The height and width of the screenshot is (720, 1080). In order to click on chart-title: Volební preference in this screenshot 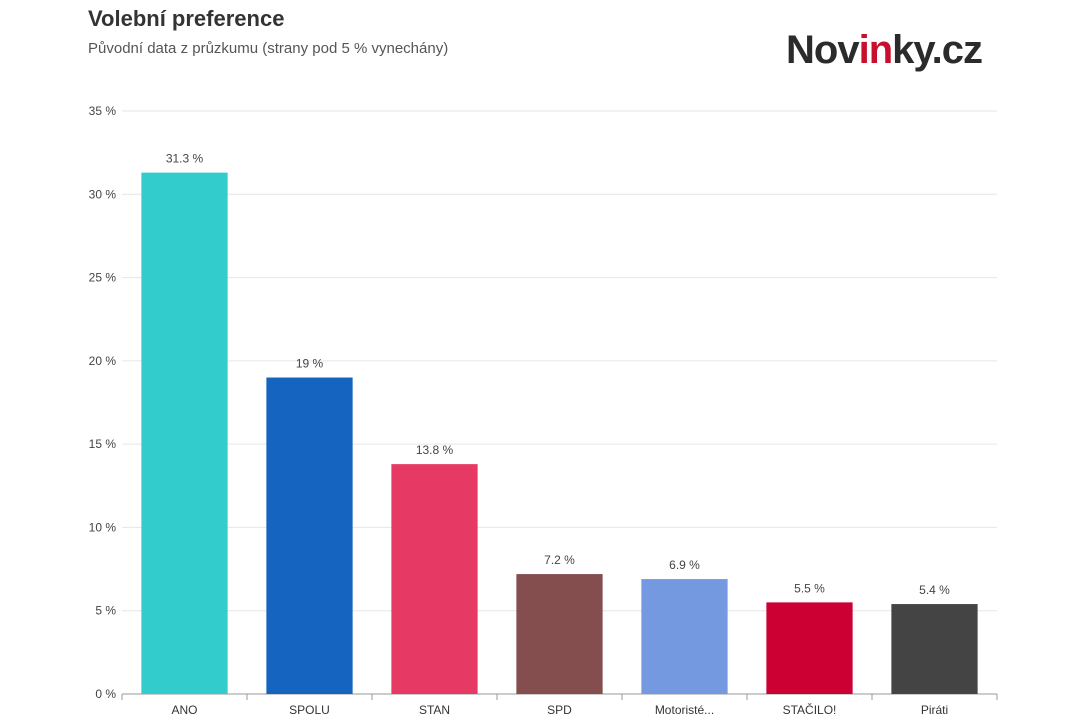, I will do `click(186, 18)`.